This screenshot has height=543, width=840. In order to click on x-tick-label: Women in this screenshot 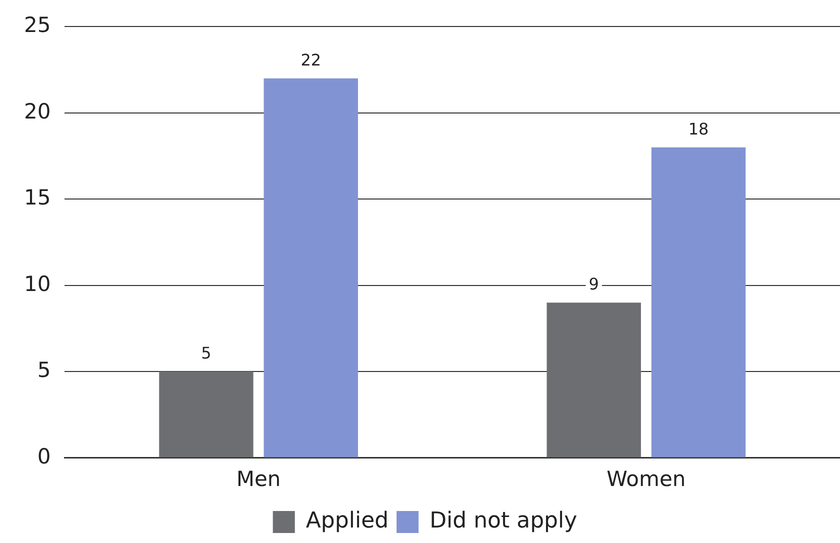, I will do `click(646, 478)`.